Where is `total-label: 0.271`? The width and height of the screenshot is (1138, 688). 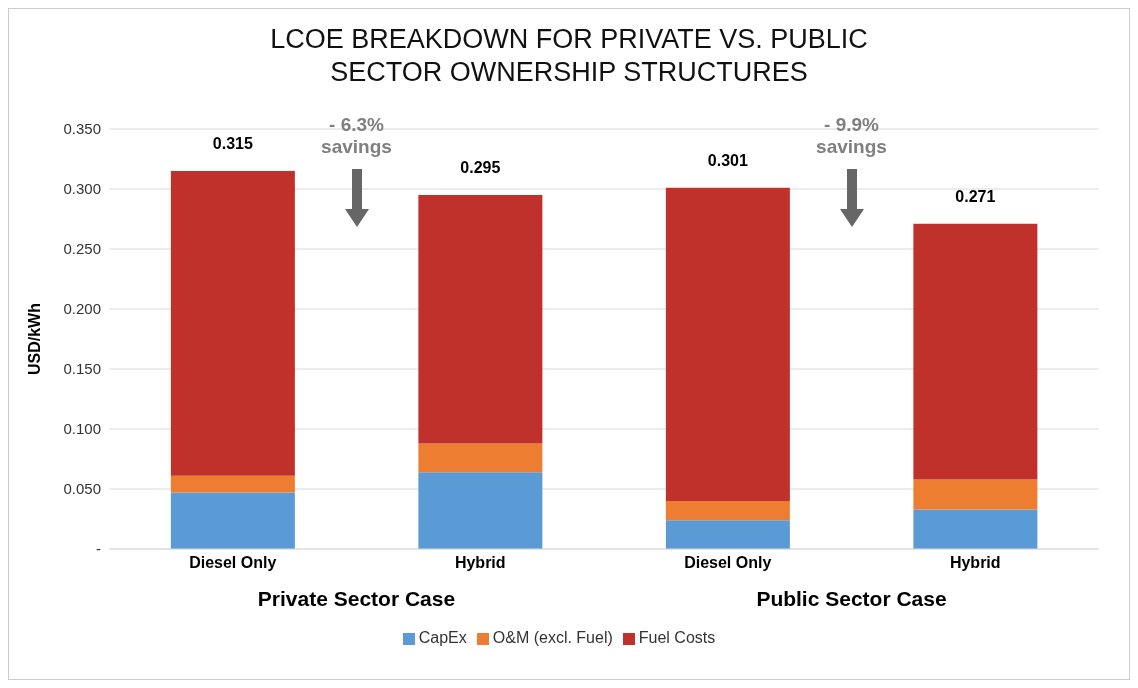
total-label: 0.271 is located at coordinates (975, 196).